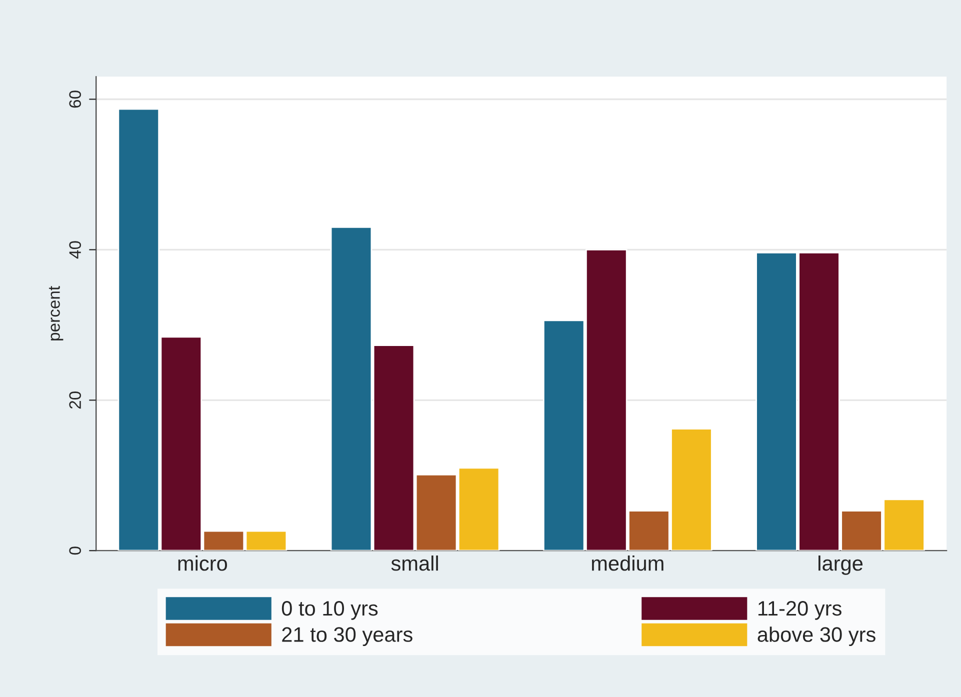 The width and height of the screenshot is (961, 697). I want to click on y-tick-label: 20, so click(75, 400).